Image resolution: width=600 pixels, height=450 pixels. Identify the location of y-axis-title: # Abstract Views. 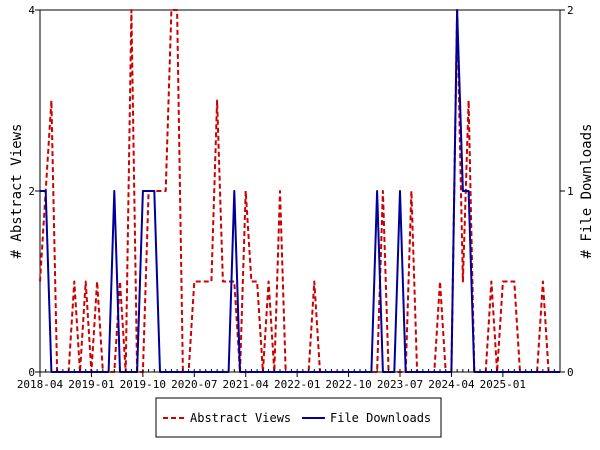
(17, 191).